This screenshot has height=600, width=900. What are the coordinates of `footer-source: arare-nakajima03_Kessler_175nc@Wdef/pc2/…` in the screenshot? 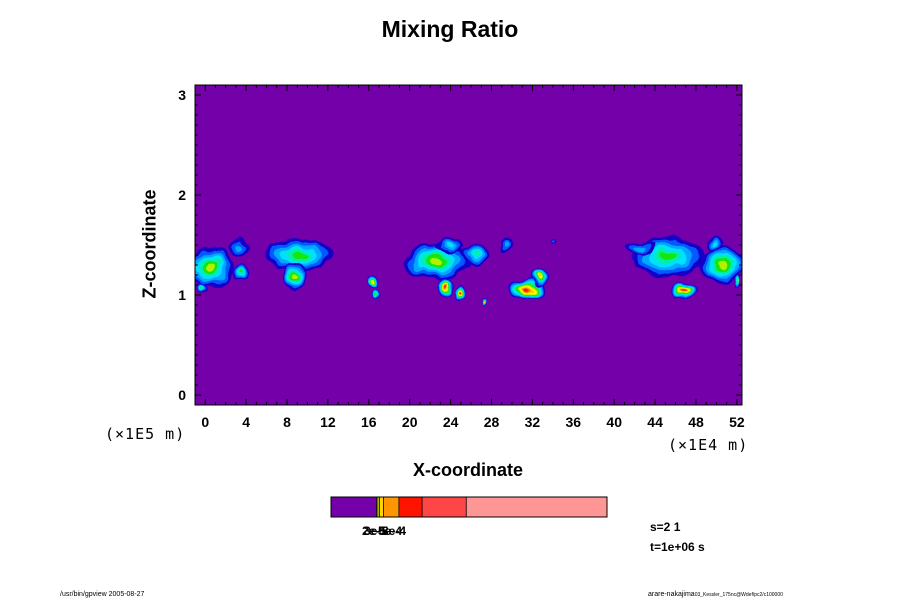 It's located at (715, 594).